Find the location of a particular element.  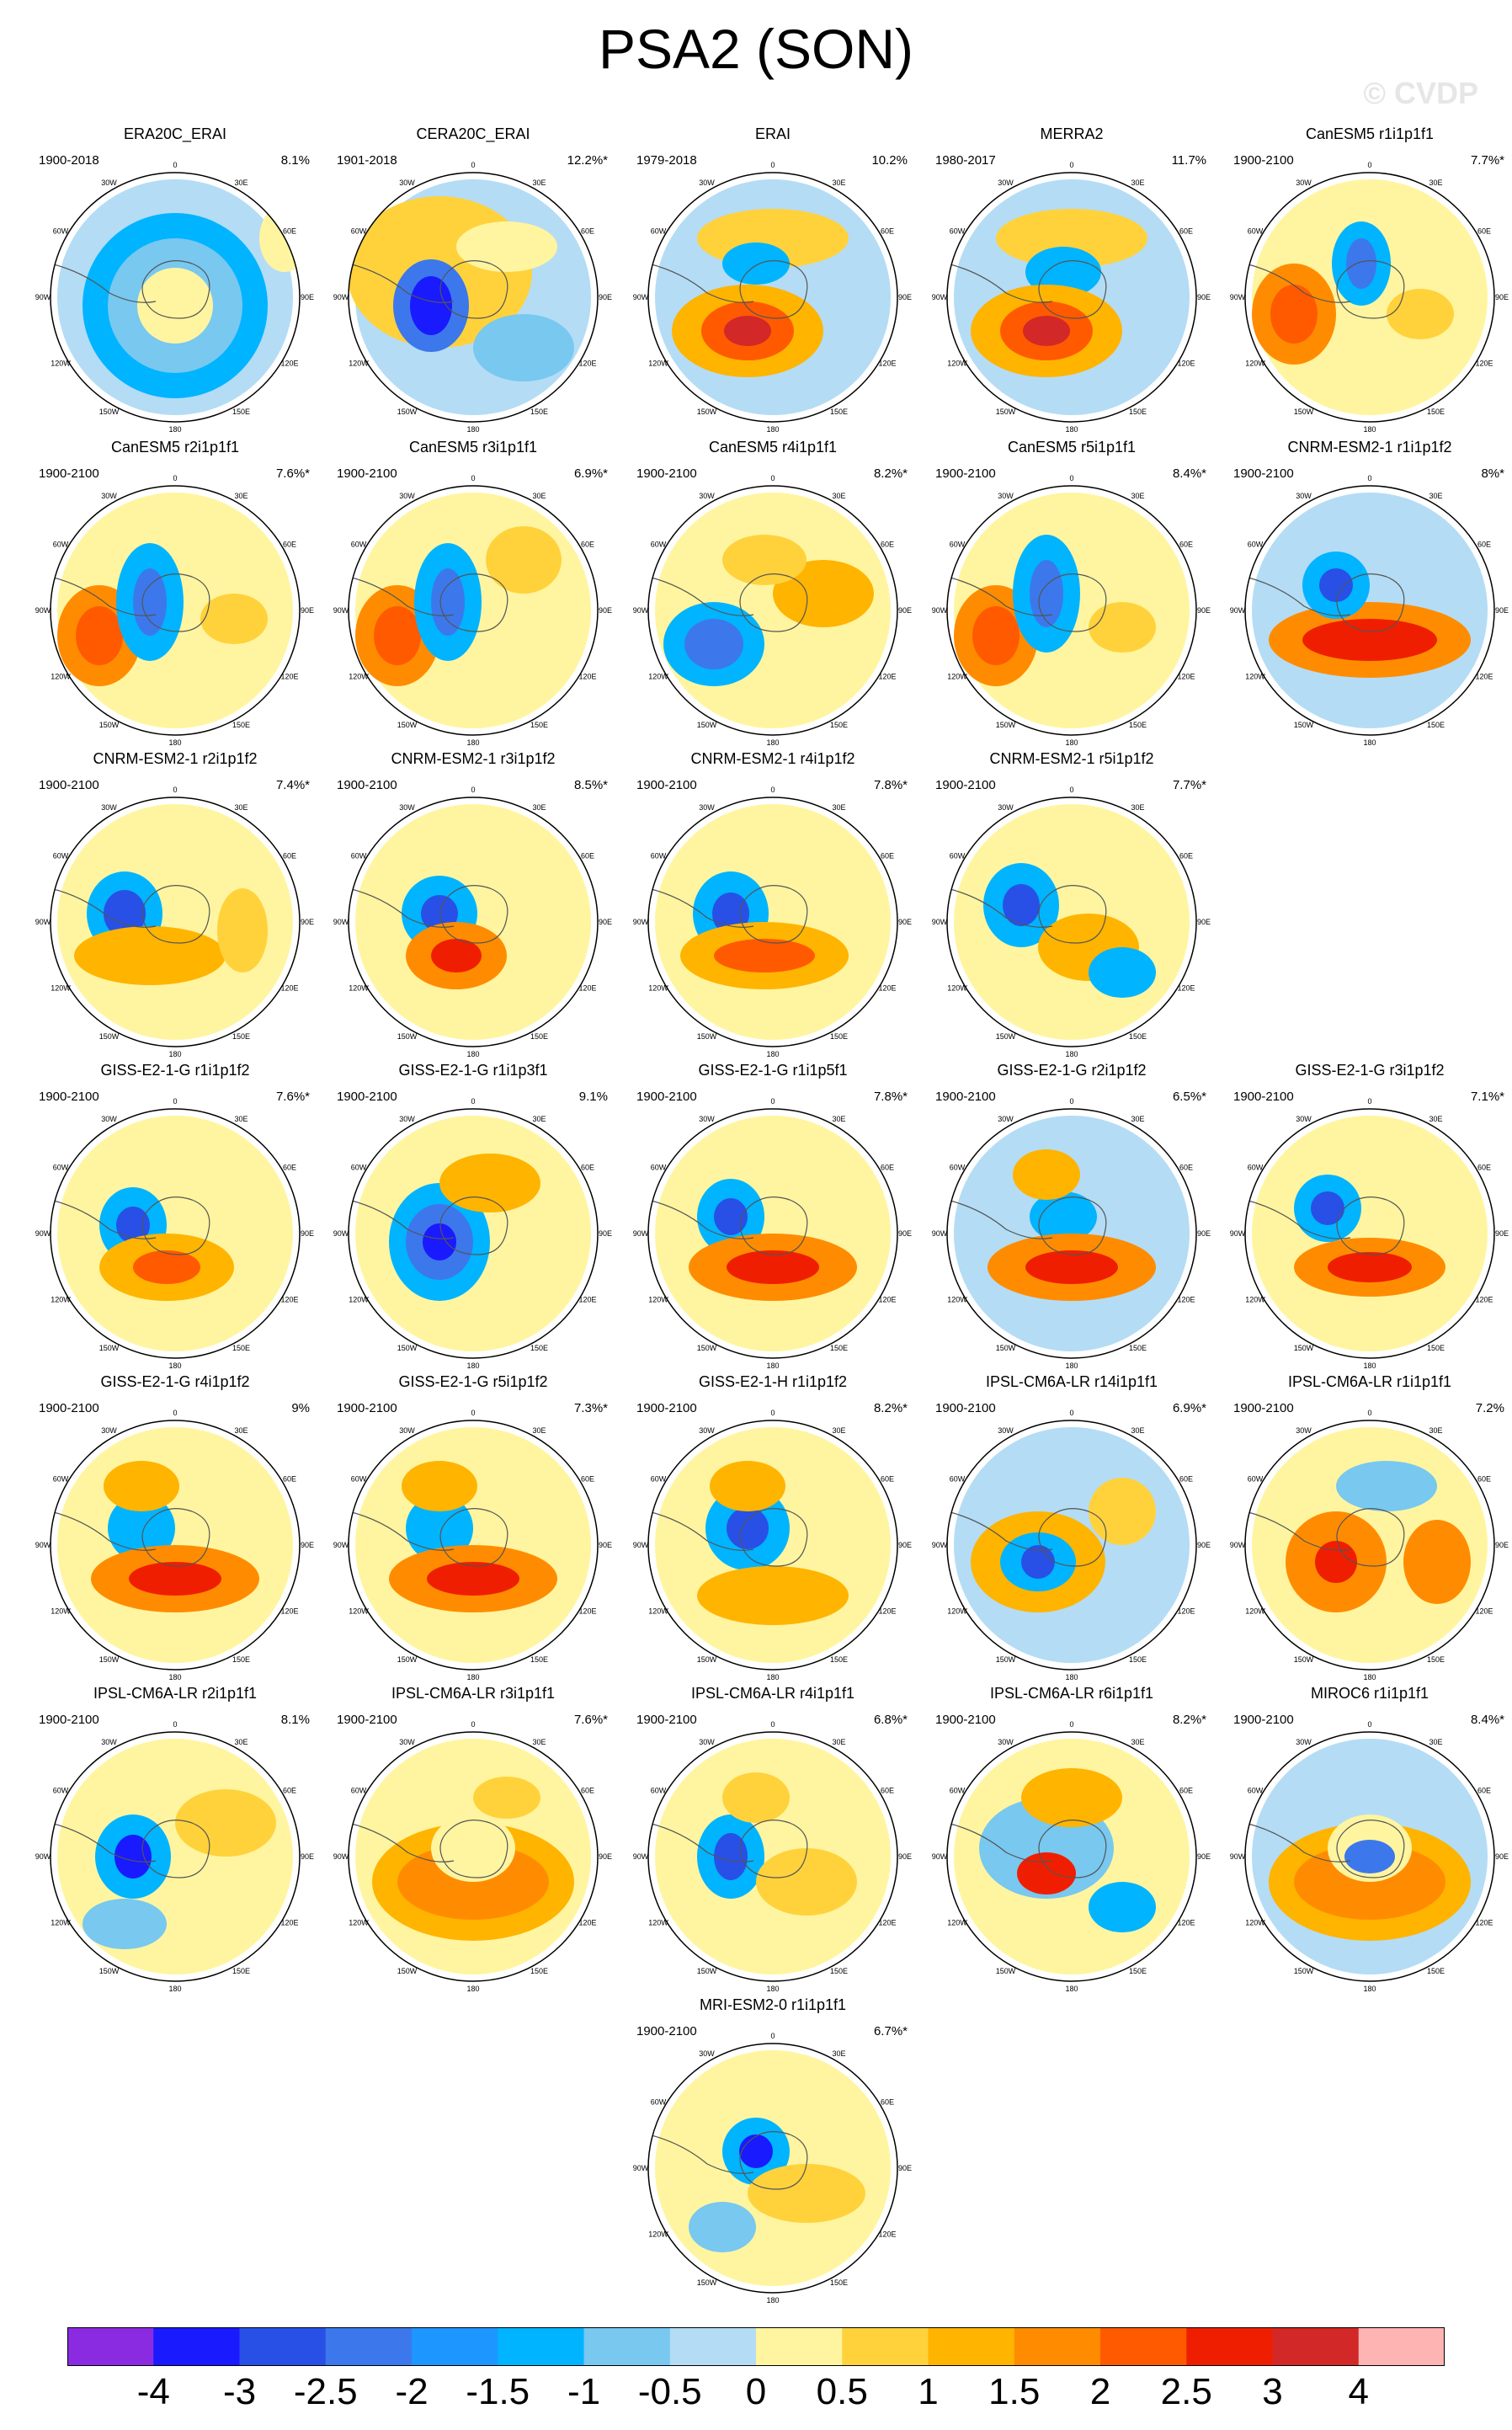

panel-explained-variance: 9% is located at coordinates (301, 1408).